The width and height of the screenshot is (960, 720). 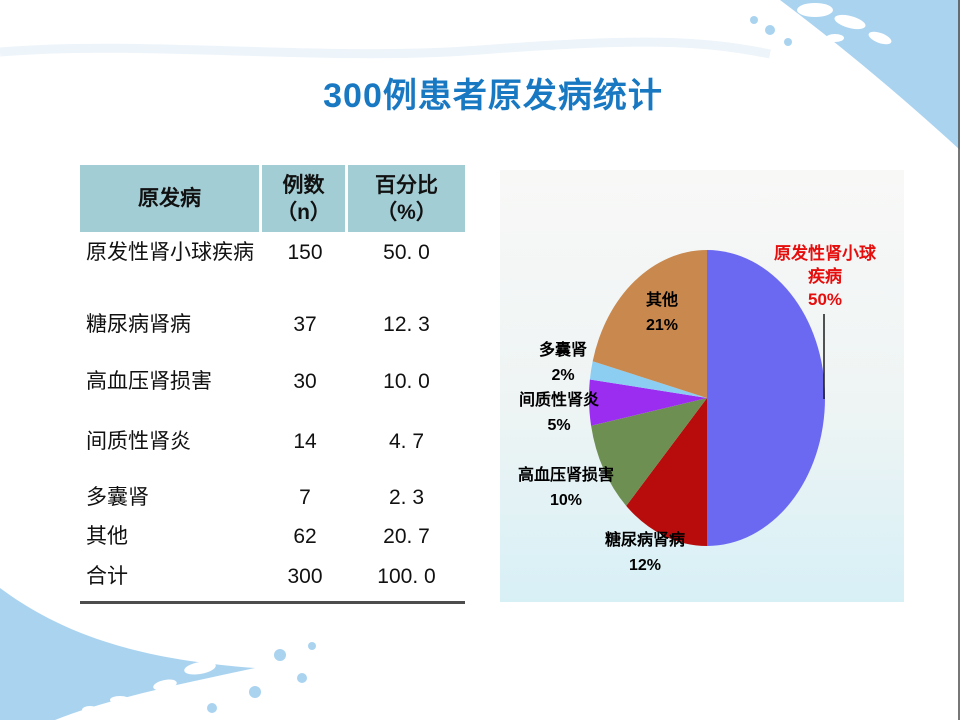 What do you see at coordinates (406, 576) in the screenshot?
I see `percent-cell: 100. 0` at bounding box center [406, 576].